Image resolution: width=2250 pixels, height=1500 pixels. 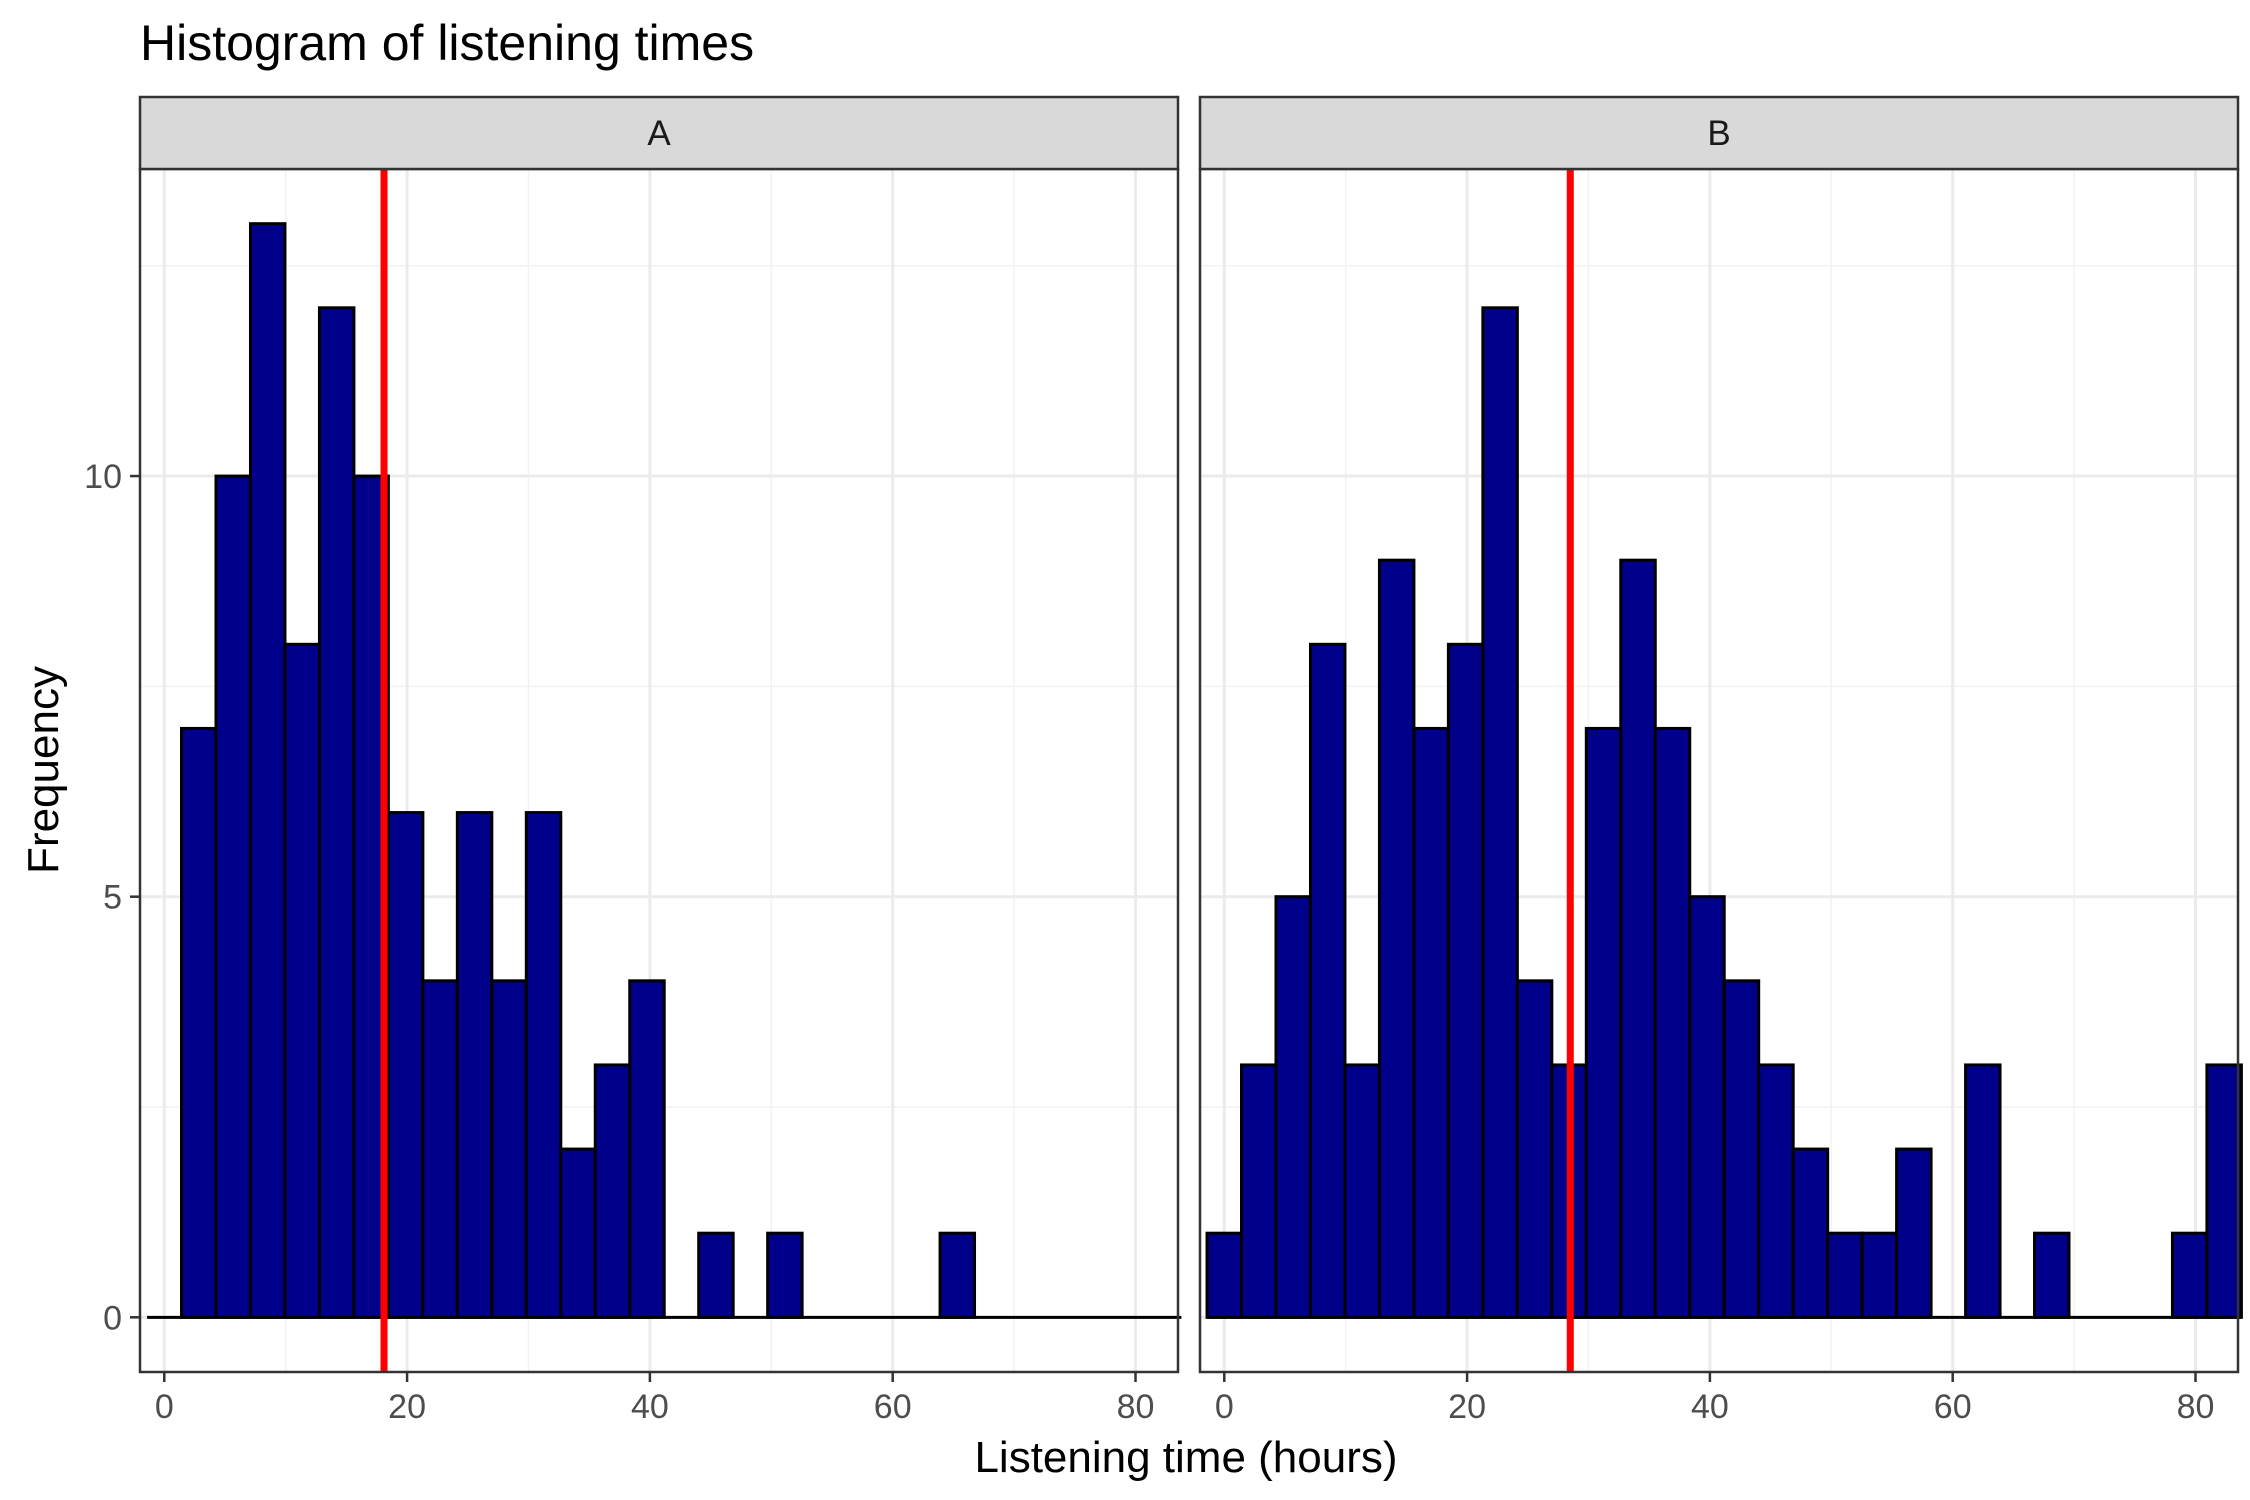 What do you see at coordinates (1185, 1457) in the screenshot?
I see `x-axis-title: Listening time (hours)` at bounding box center [1185, 1457].